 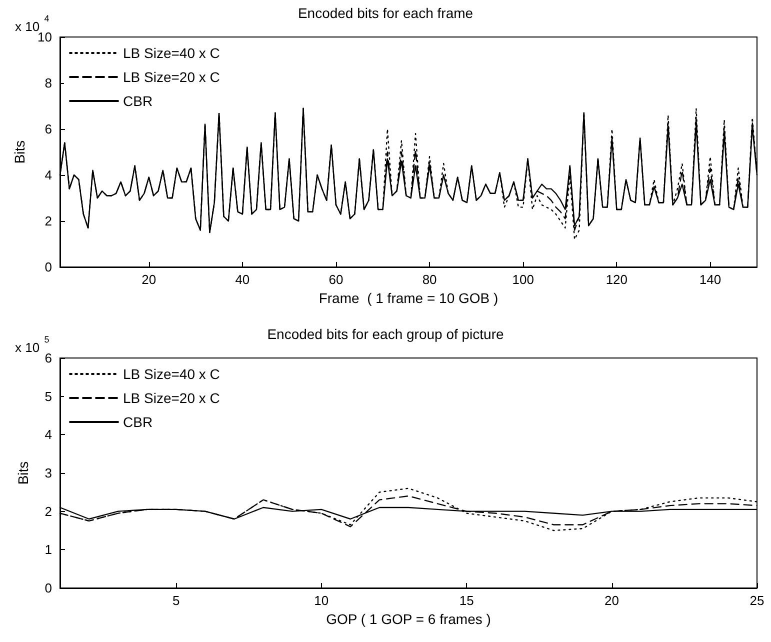 What do you see at coordinates (48, 473) in the screenshot?
I see `y-tick-label: 3` at bounding box center [48, 473].